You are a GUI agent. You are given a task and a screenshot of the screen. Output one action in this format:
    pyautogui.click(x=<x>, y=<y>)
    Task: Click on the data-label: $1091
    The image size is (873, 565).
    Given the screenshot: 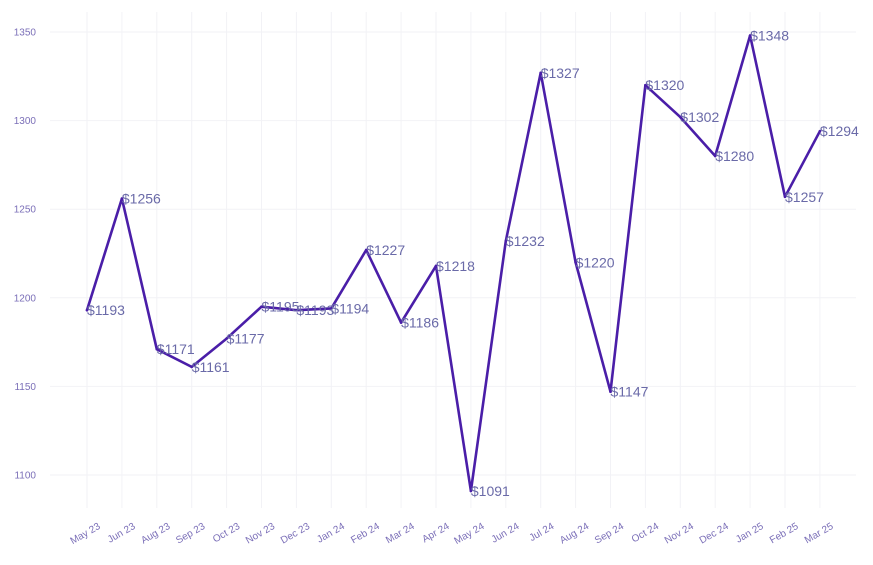 What is the action you would take?
    pyautogui.click(x=490, y=491)
    